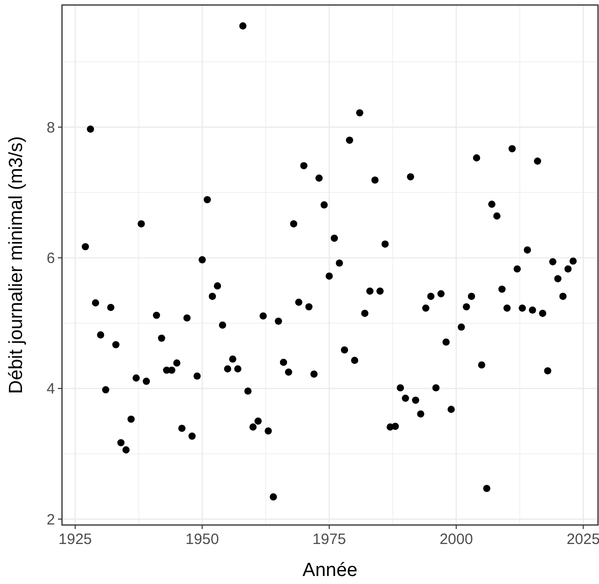  I want to click on x-tick-label: 2000, so click(456, 539).